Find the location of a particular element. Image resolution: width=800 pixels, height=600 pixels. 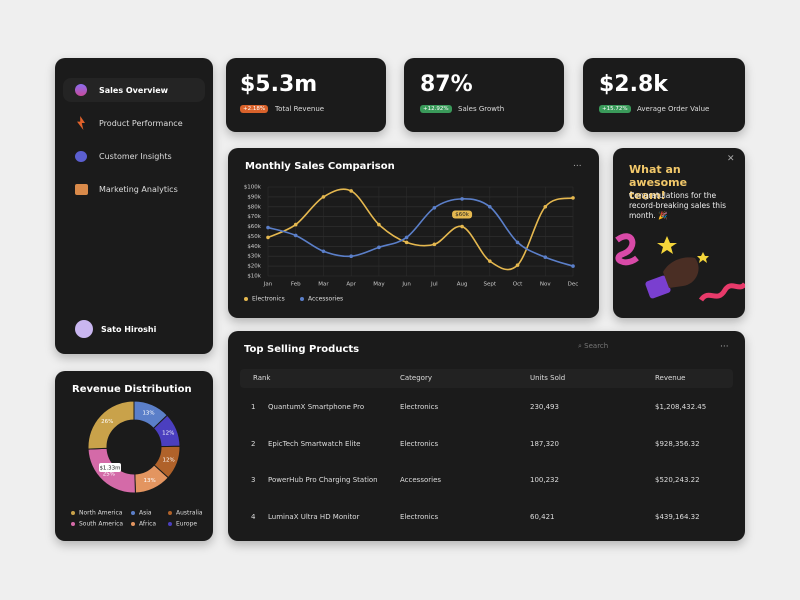

column-header: Revenue is located at coordinates (670, 378).